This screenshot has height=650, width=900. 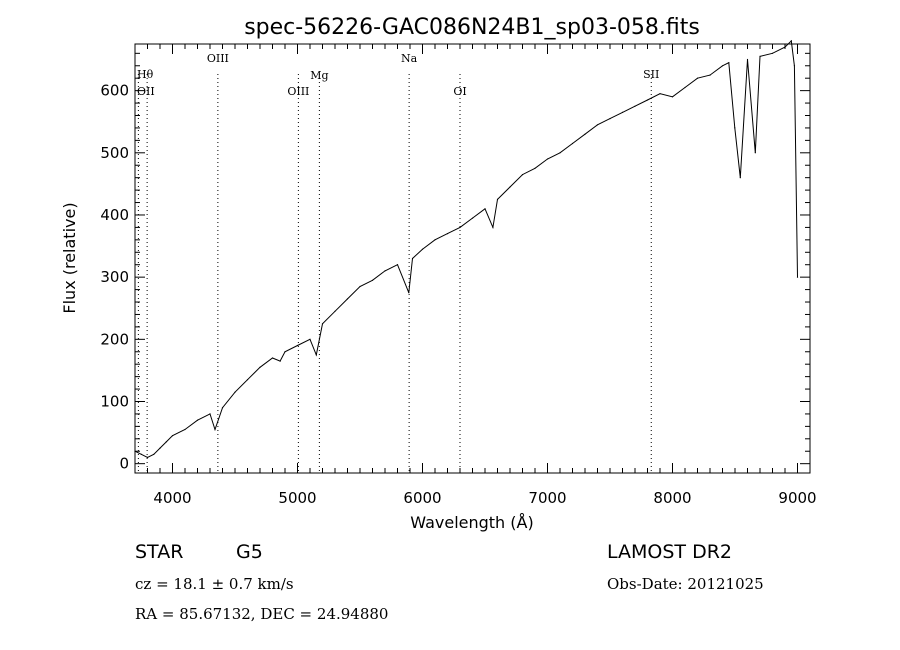 What do you see at coordinates (124, 464) in the screenshot?
I see `y-tick-label: 0` at bounding box center [124, 464].